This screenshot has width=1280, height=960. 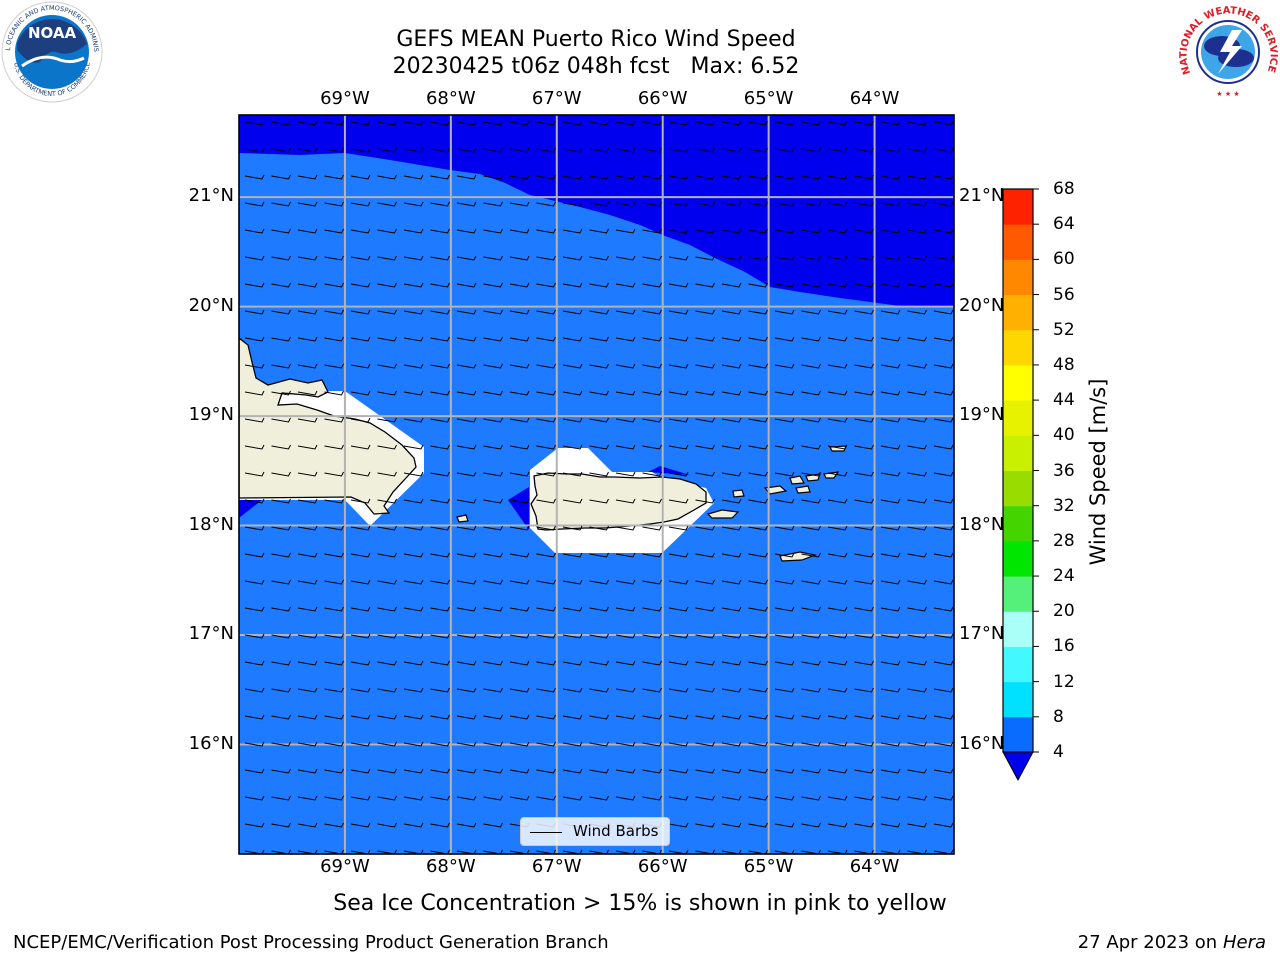 What do you see at coordinates (596, 210) in the screenshot?
I see `low-wind-region` at bounding box center [596, 210].